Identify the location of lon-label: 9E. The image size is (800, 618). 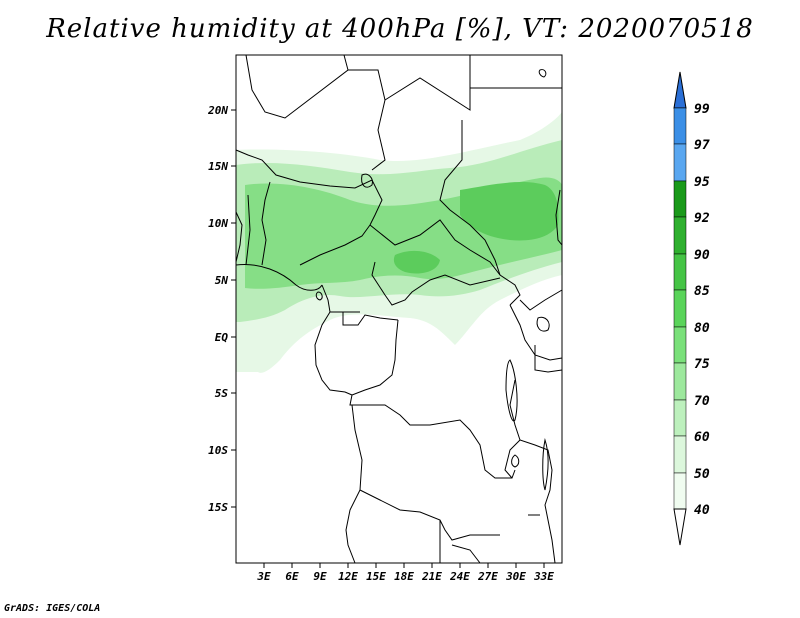
(320, 576).